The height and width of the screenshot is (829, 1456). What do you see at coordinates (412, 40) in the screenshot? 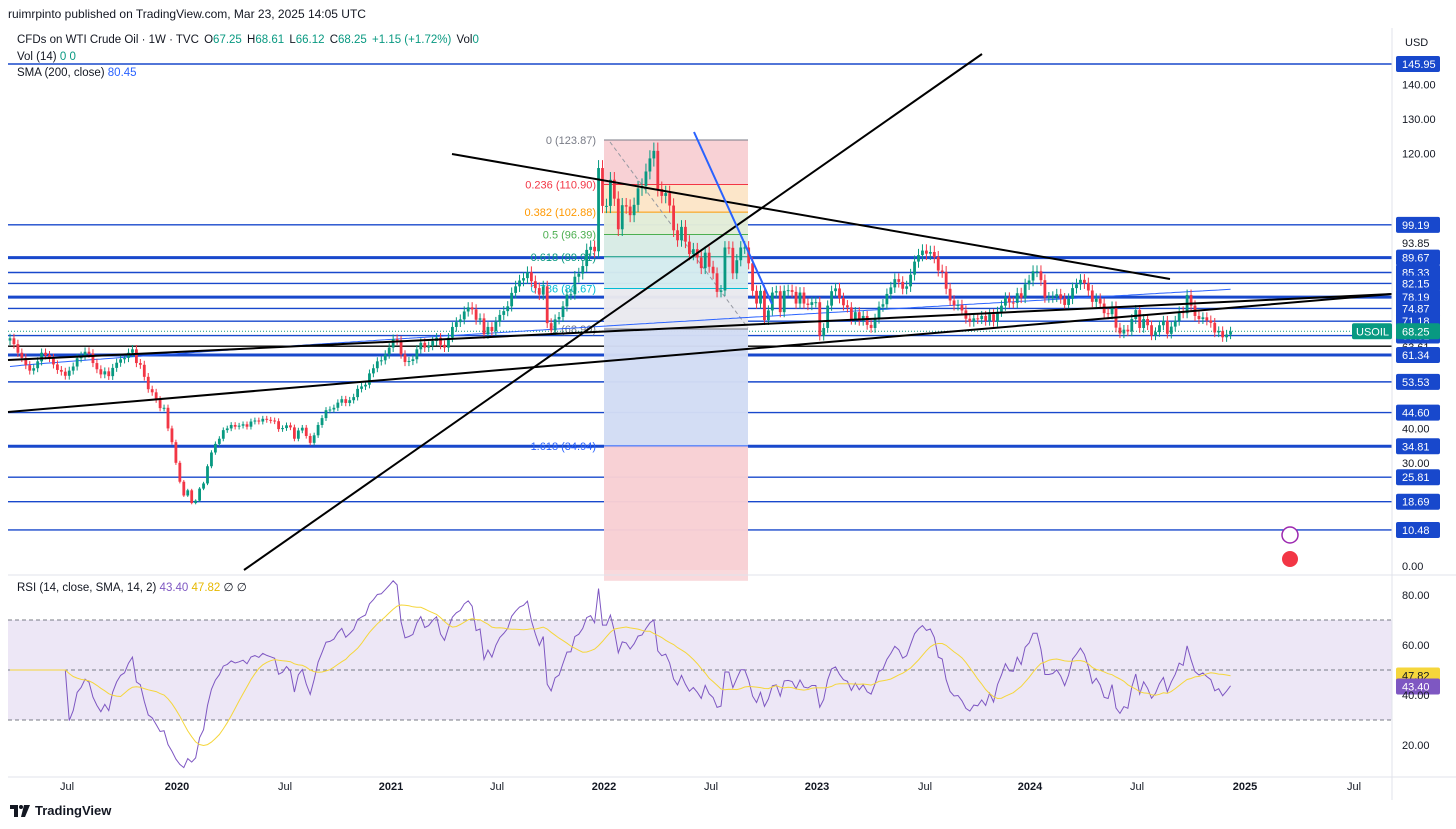
I see `change-value: +1.15 (+1.72%)` at bounding box center [412, 40].